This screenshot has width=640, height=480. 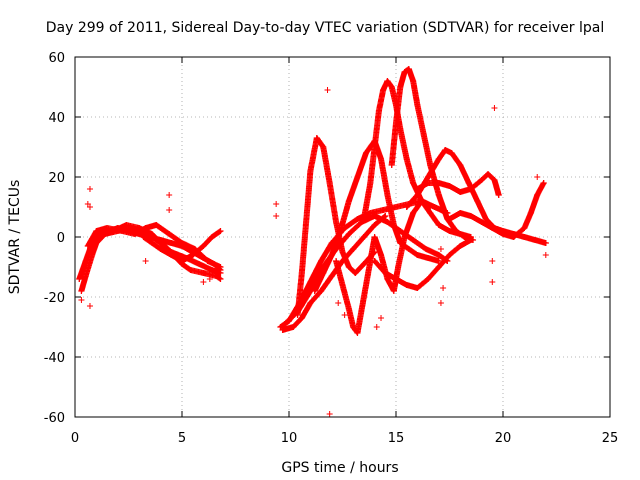 I want to click on x-axis-label: GPS time / hours, so click(x=339, y=468).